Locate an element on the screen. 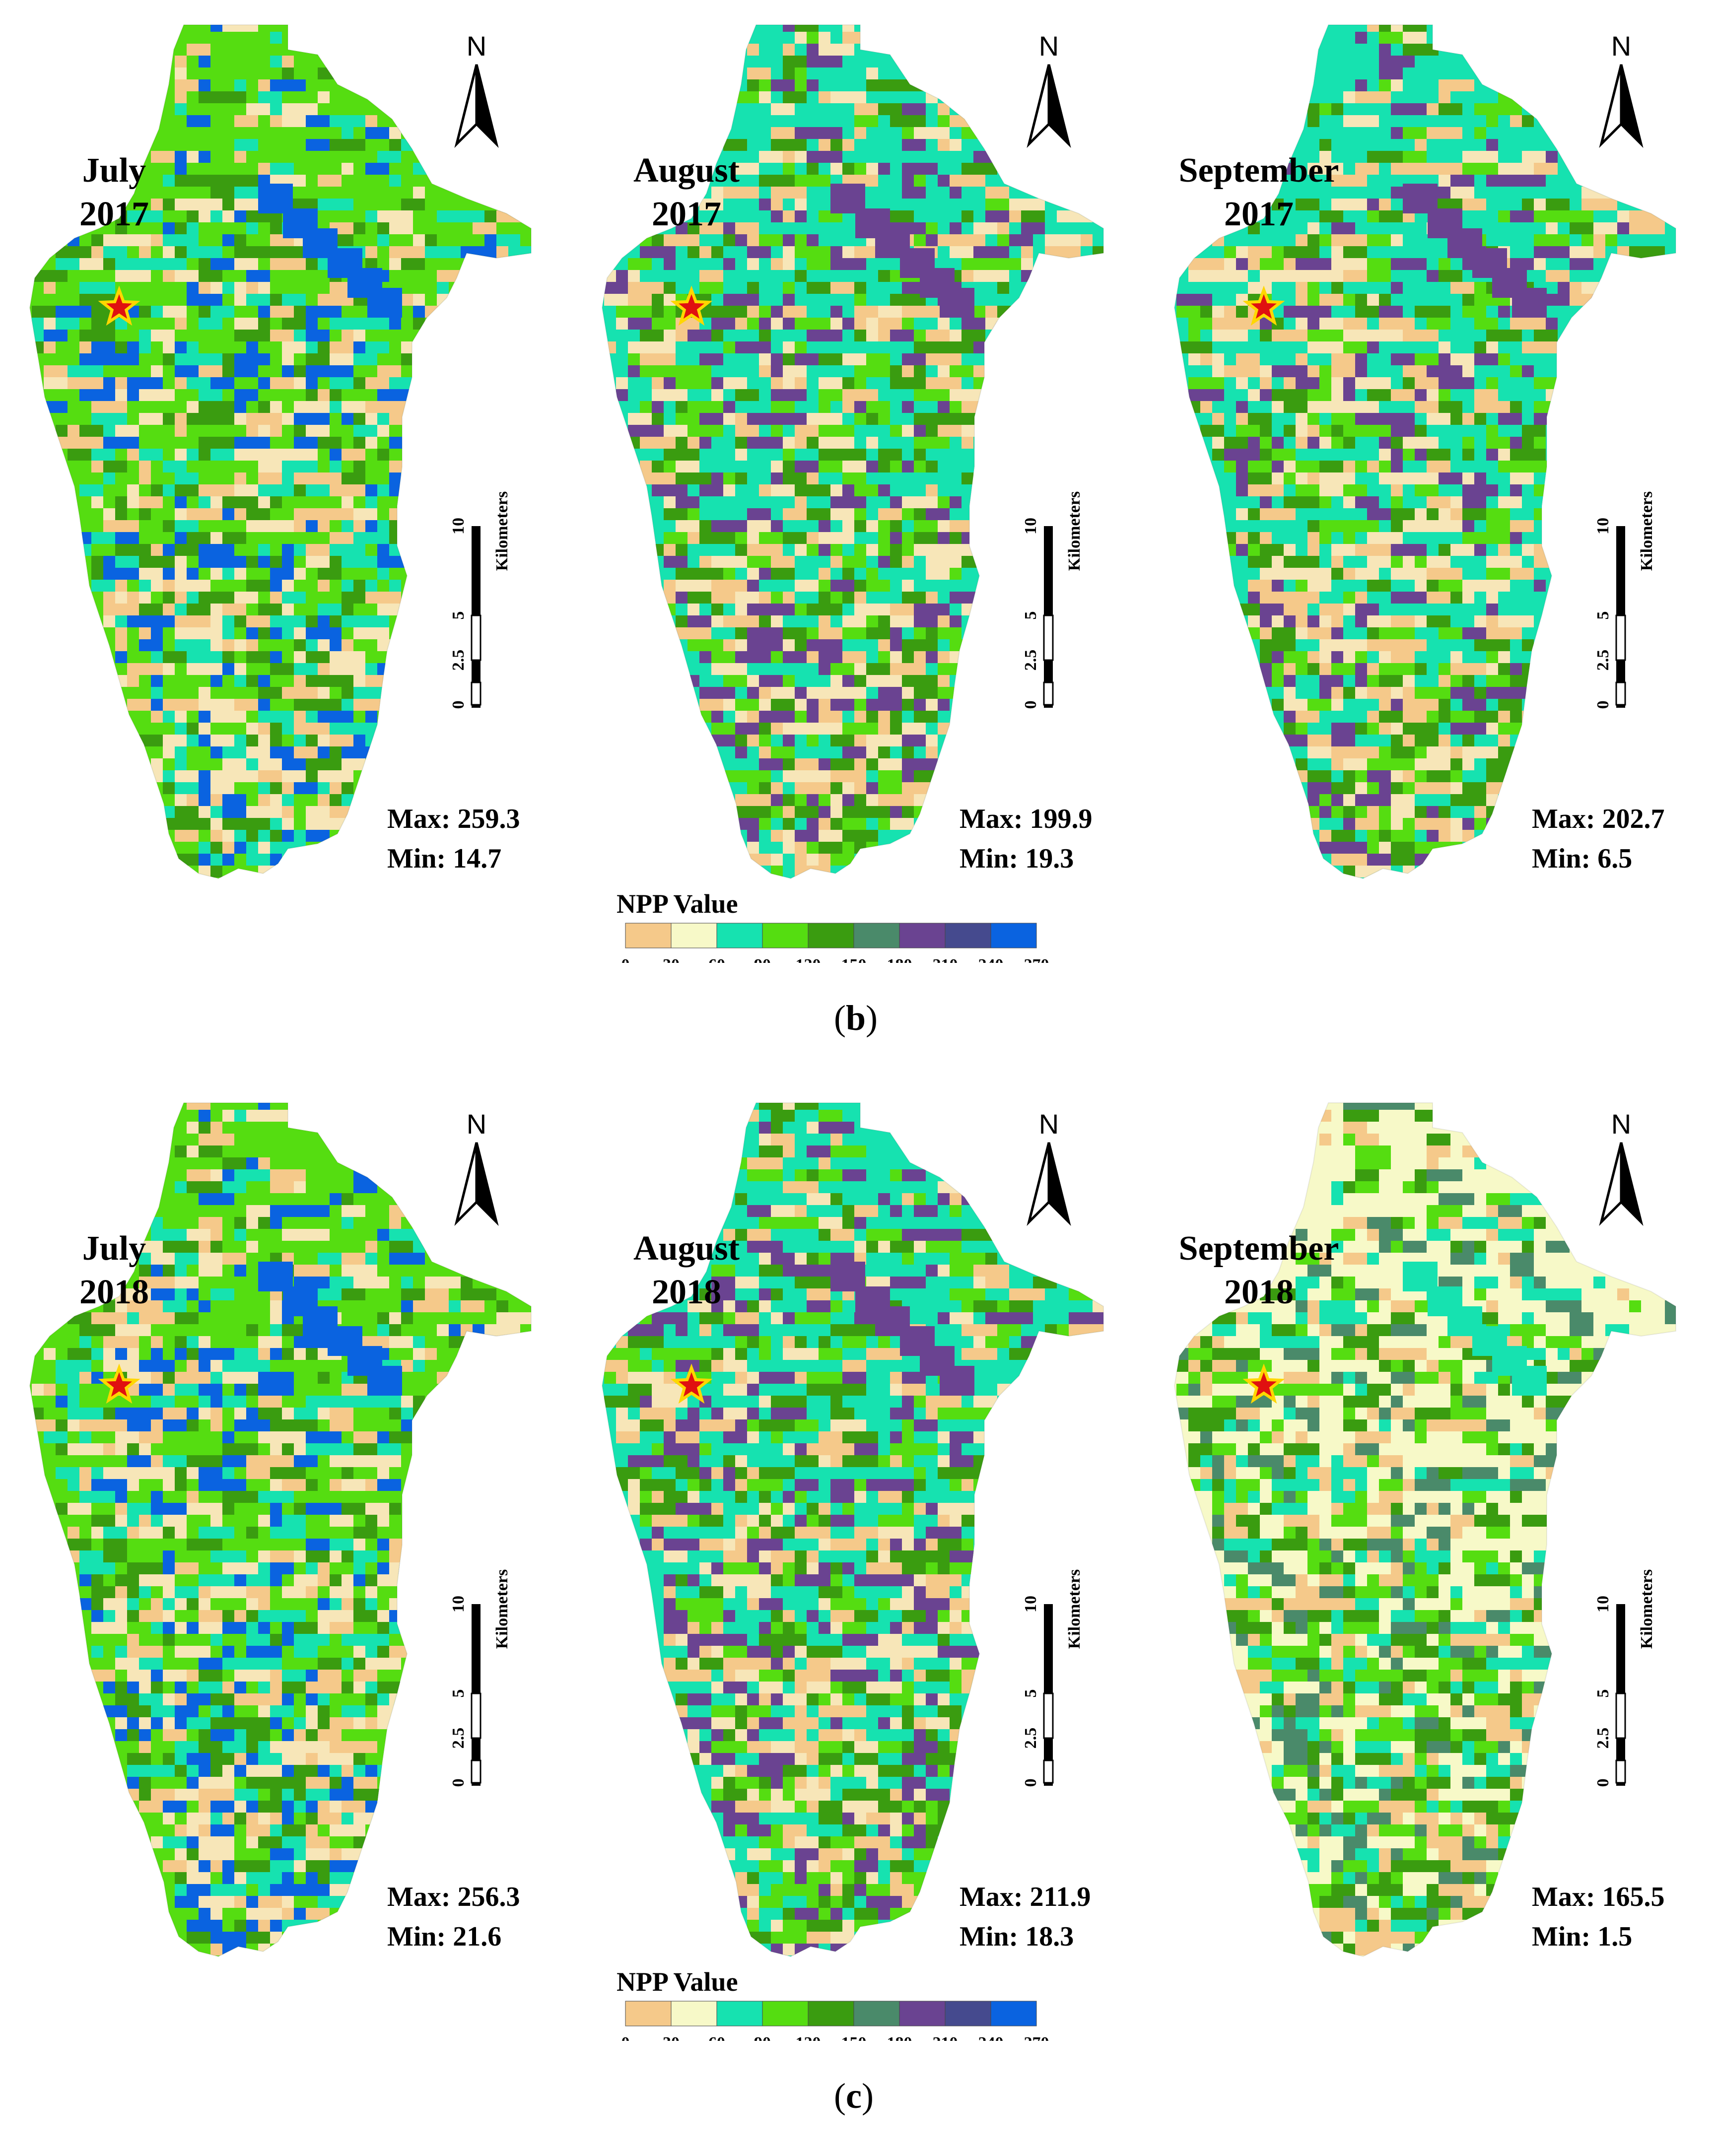 The image size is (1717, 2156). max-min-stats: Max: 256.3 Min: 21.6 is located at coordinates (453, 1916).